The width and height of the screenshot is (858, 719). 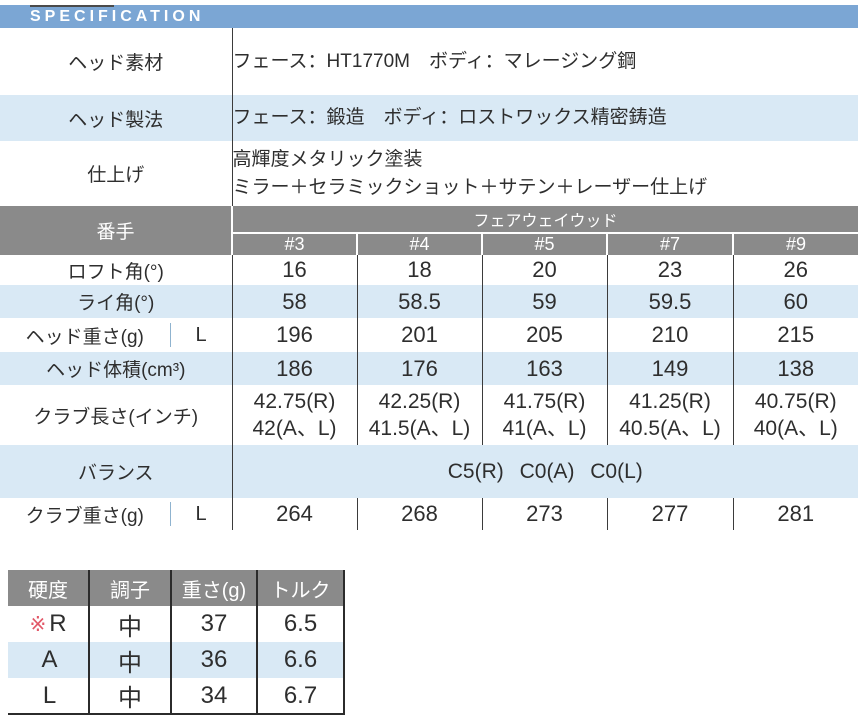 I want to click on row-balance: バランス C5(R) C0(A) C0(L), so click(x=429, y=471).